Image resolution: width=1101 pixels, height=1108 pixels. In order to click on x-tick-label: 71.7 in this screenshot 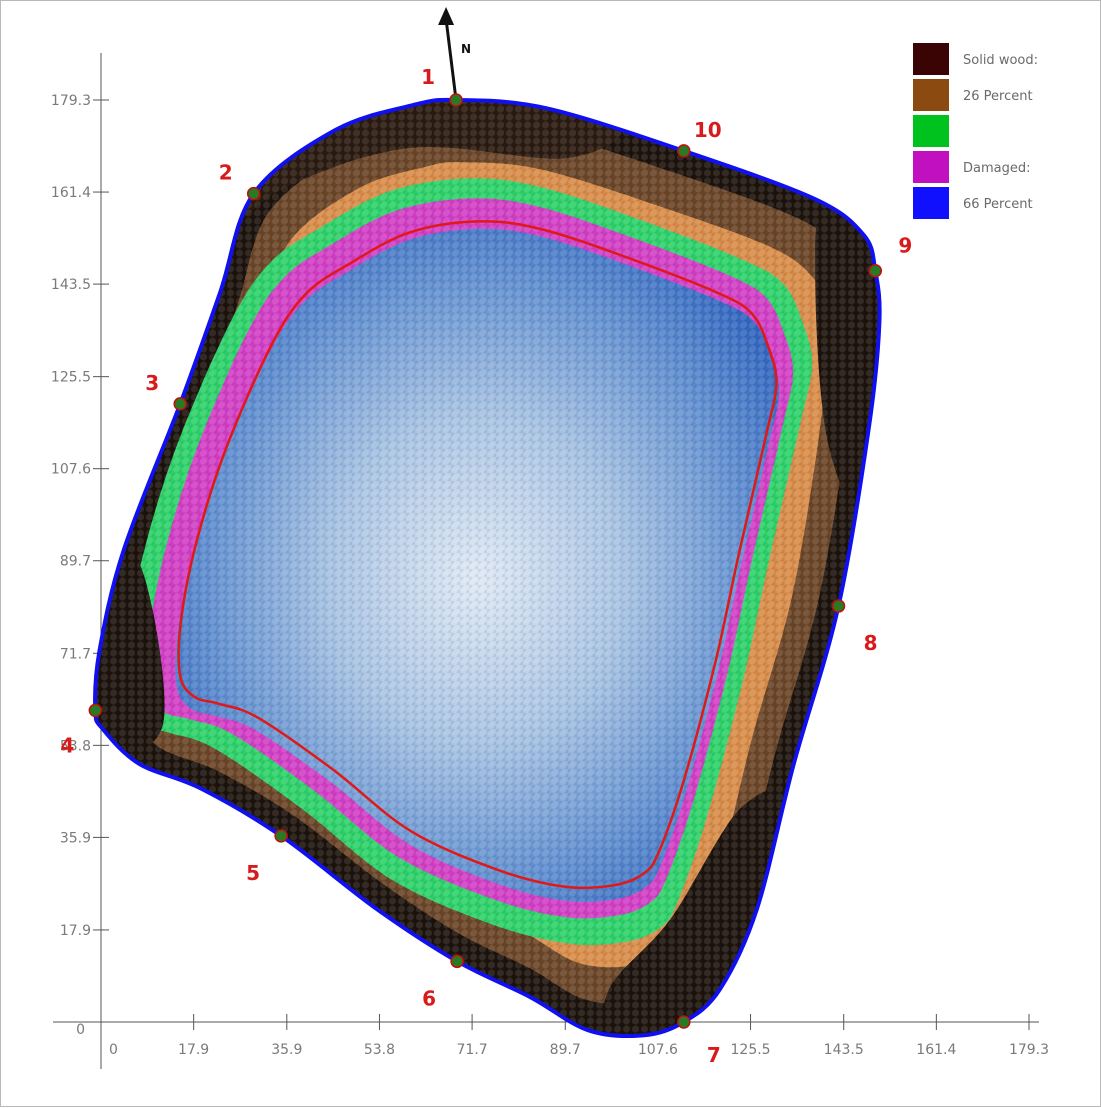, I will do `click(472, 1050)`.